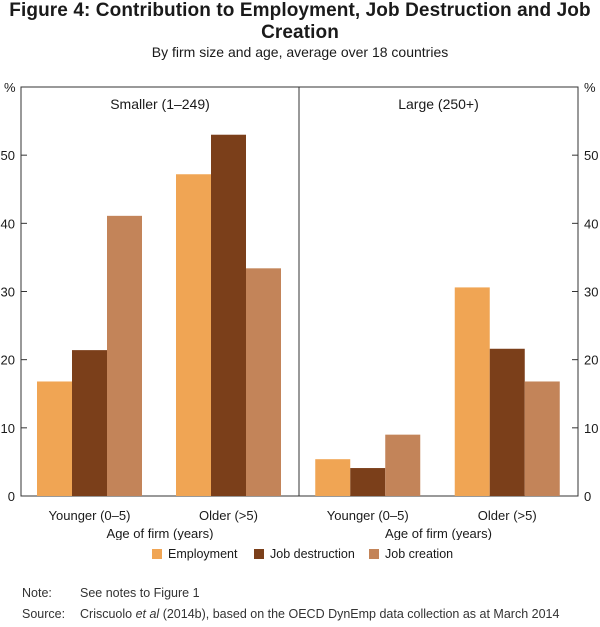  What do you see at coordinates (438, 533) in the screenshot?
I see `x-axis-label-large: Age of firm (years)` at bounding box center [438, 533].